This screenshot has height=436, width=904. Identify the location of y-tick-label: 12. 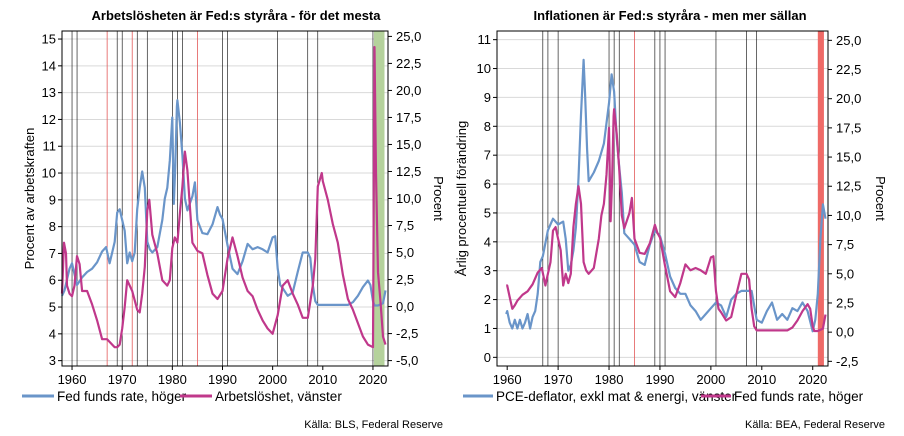
(49, 119).